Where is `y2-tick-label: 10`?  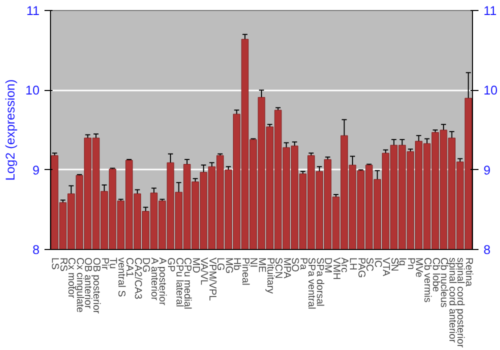 y2-tick-label: 10 is located at coordinates (491, 91).